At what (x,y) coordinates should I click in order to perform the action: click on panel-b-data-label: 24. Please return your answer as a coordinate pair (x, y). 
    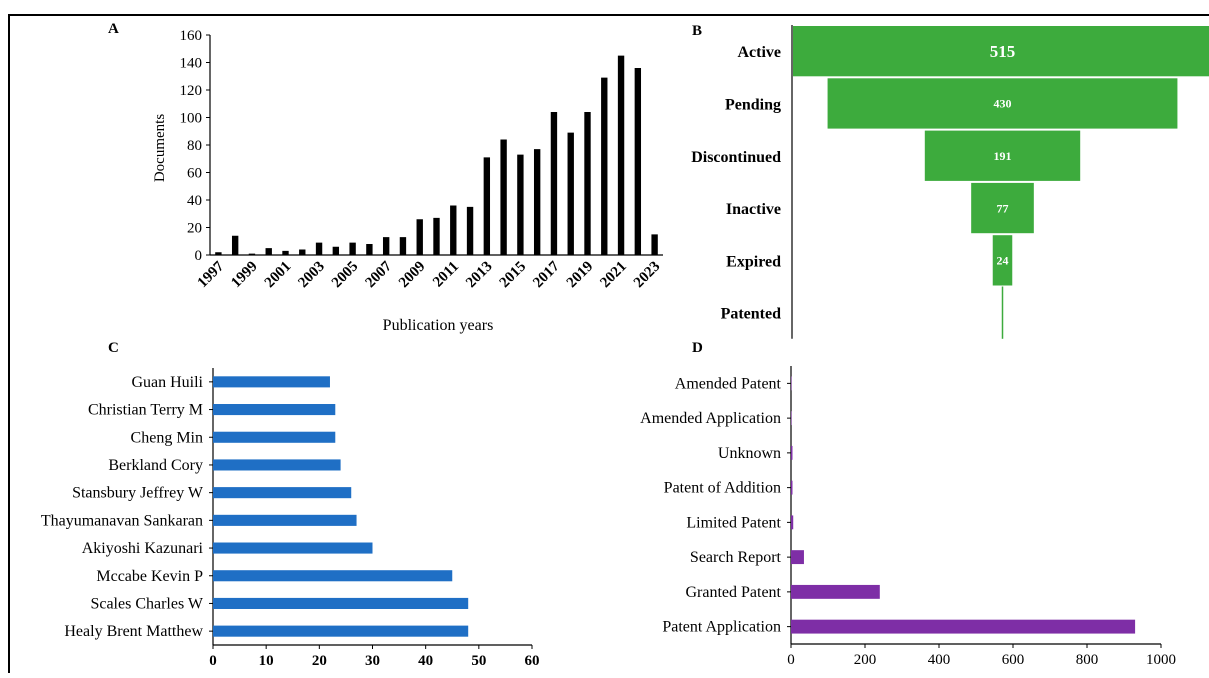
    Looking at the image, I should click on (1003, 261).